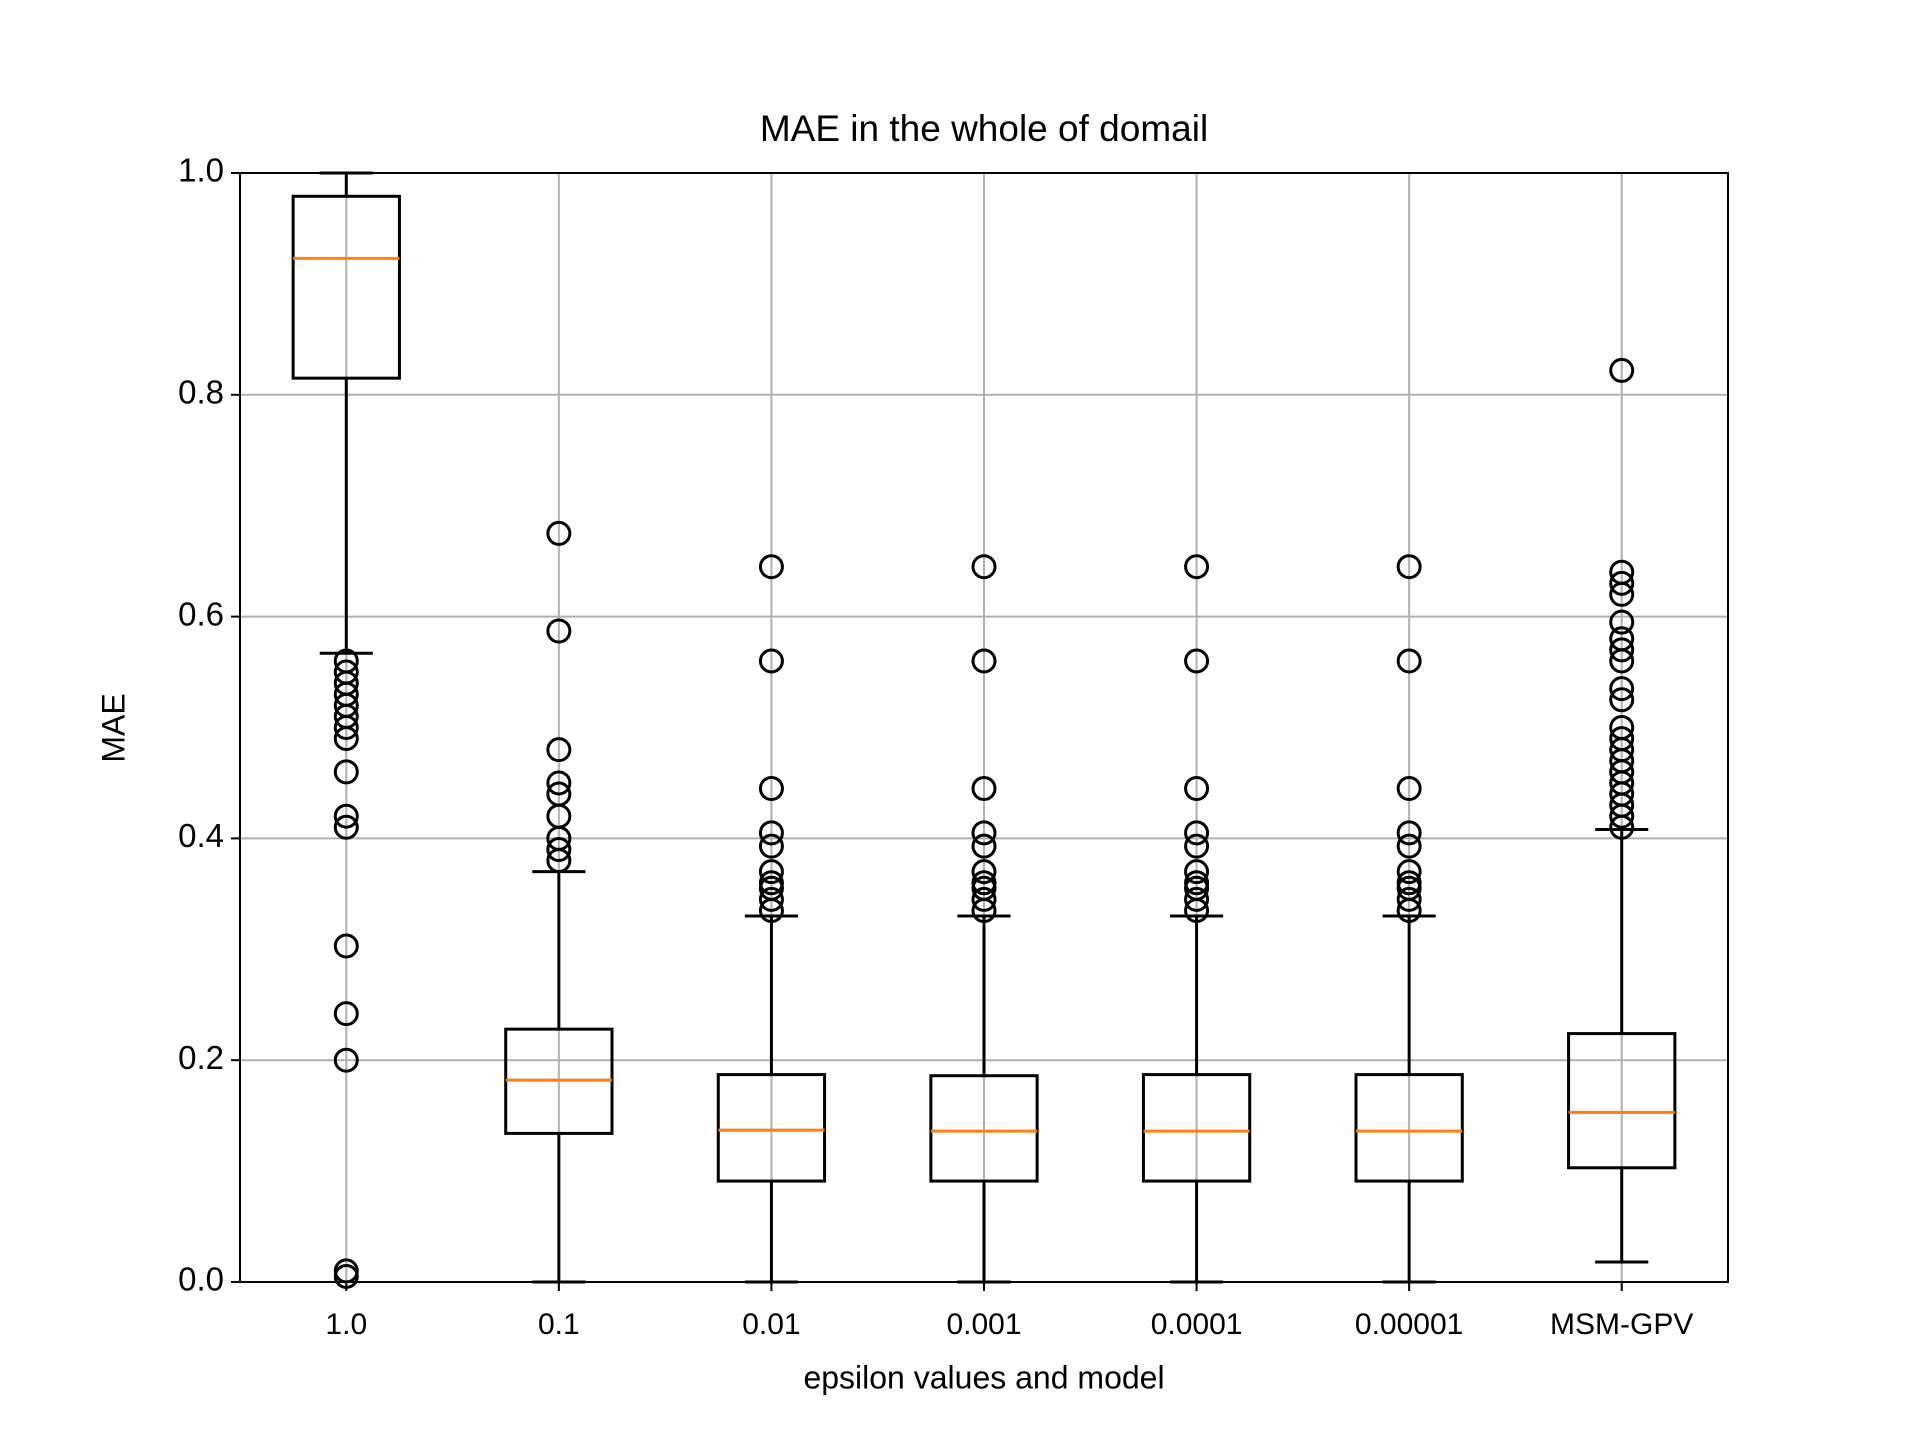 The height and width of the screenshot is (1440, 1920). What do you see at coordinates (201, 170) in the screenshot?
I see `y-tick-label: 1.0` at bounding box center [201, 170].